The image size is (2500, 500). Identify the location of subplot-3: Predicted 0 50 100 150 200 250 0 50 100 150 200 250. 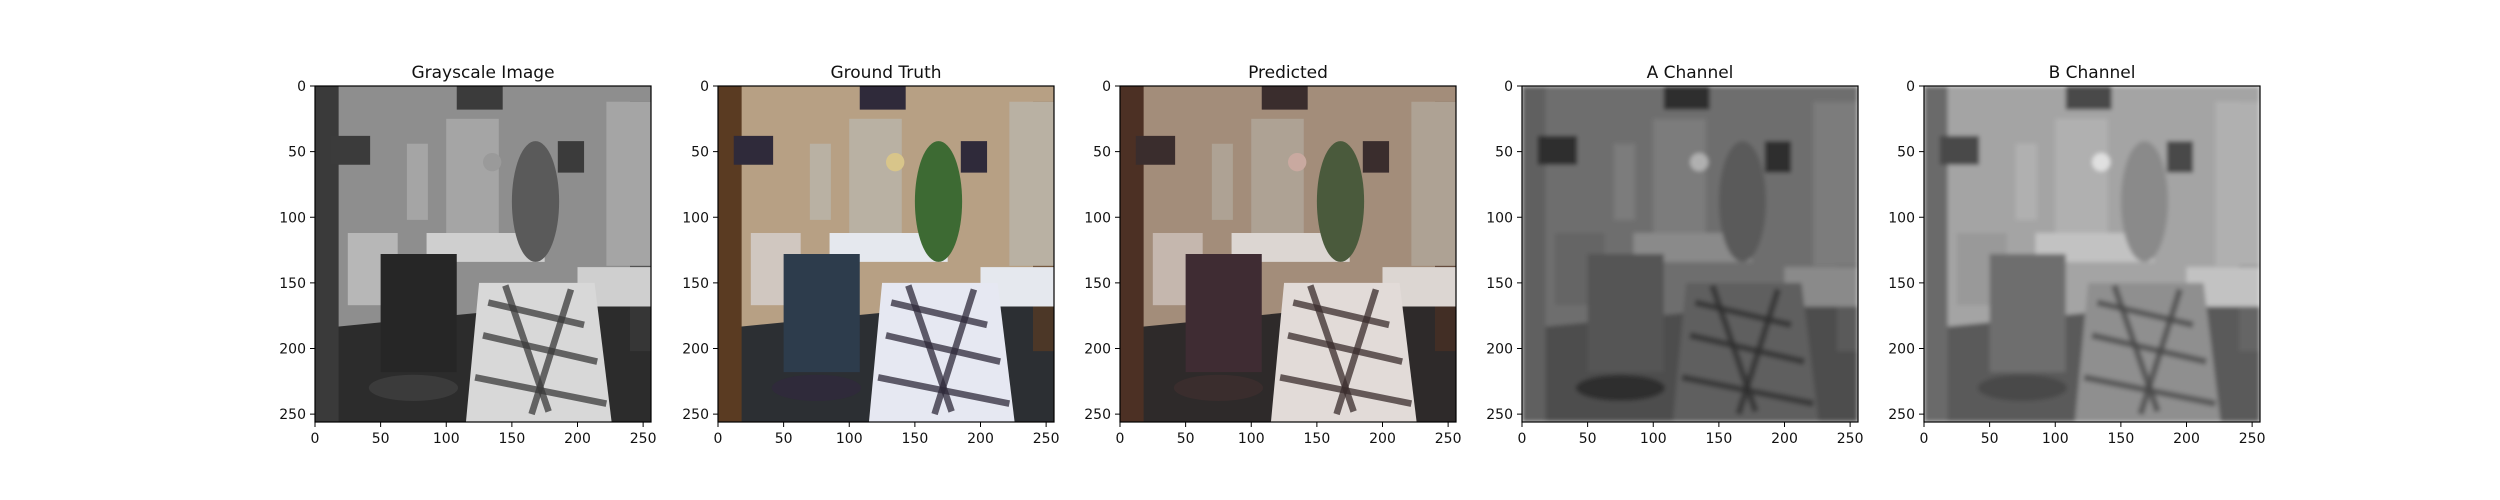
(1272, 255).